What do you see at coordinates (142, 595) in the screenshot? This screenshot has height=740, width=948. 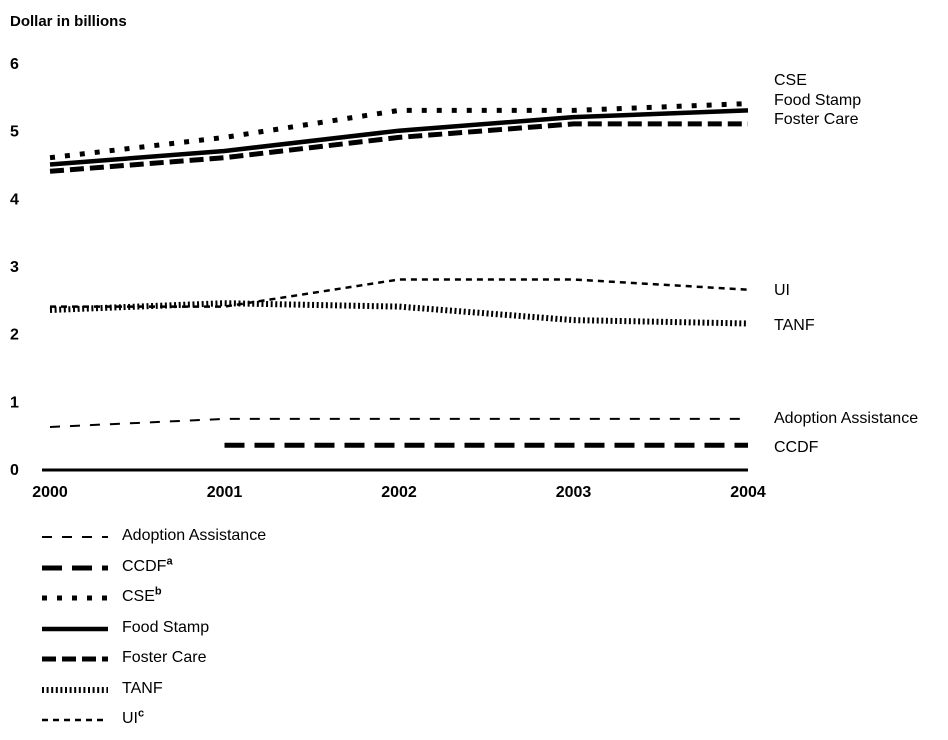 I see `legend-label: CSEb` at bounding box center [142, 595].